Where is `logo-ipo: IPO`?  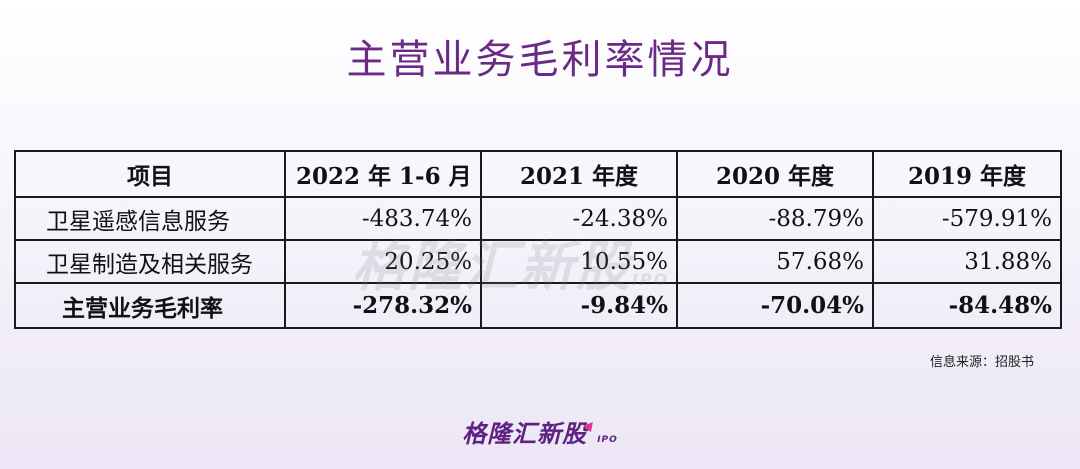
logo-ipo: IPO is located at coordinates (607, 440).